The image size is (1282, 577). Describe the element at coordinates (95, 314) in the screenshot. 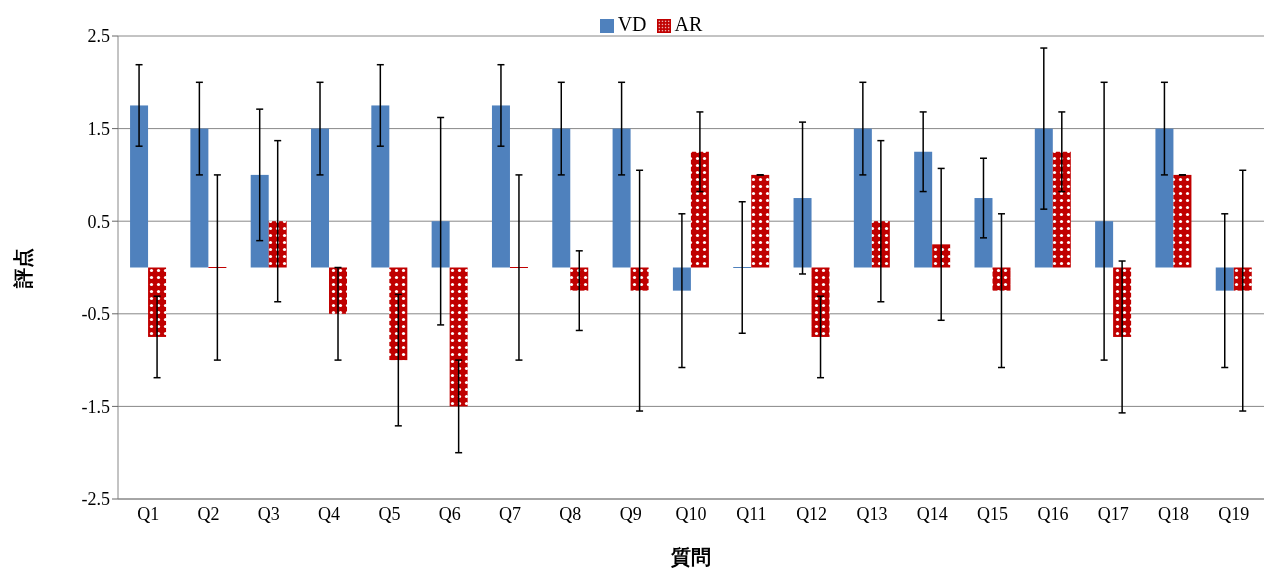

I see `y-tick-label: -0.5` at that location.